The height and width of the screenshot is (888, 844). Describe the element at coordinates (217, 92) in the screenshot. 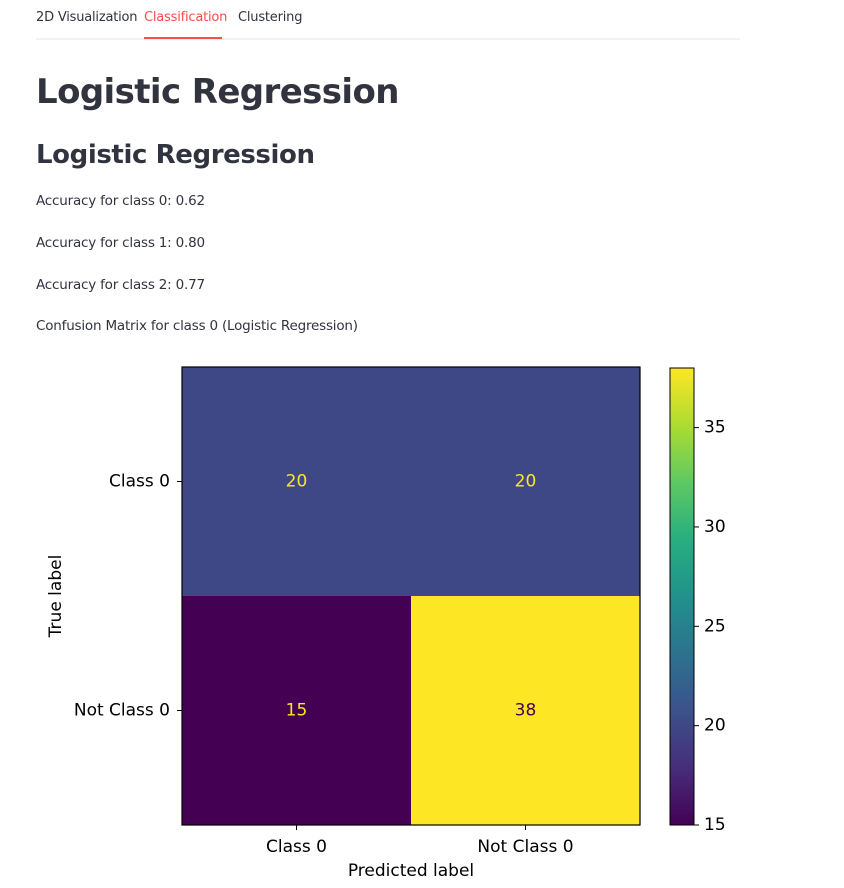

I see `page-title: Logistic Regression` at that location.